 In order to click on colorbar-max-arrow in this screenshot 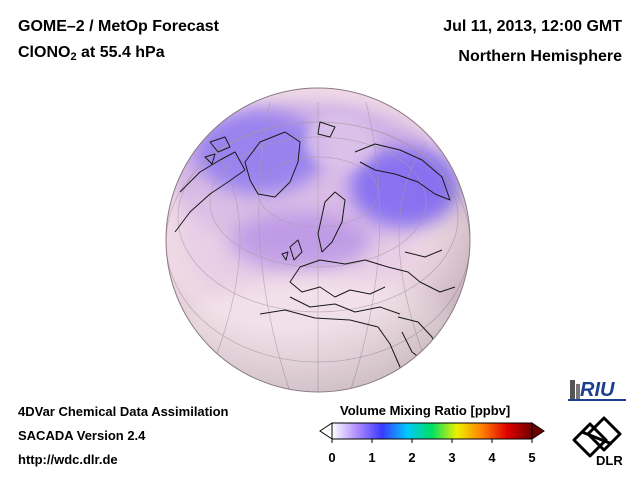, I will do `click(538, 431)`.